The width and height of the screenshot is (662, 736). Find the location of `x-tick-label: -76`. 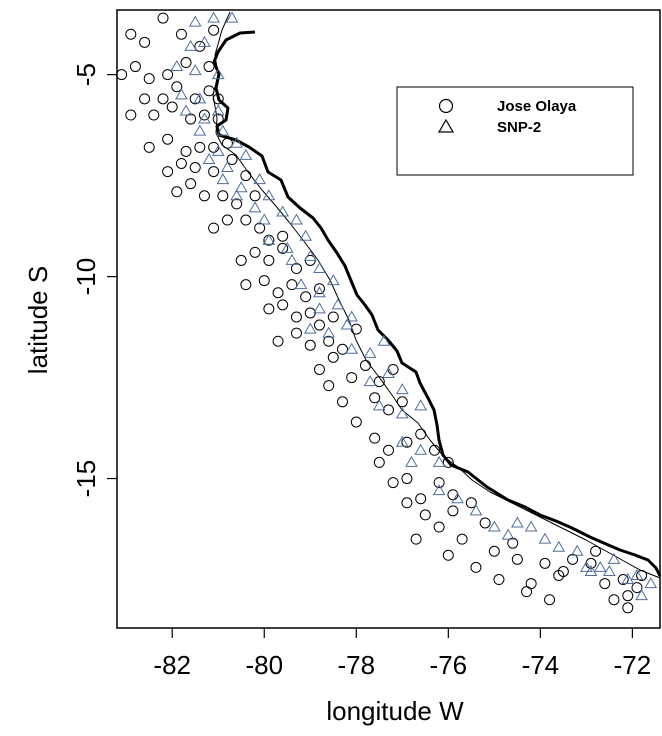

x-tick-label: -76 is located at coordinates (449, 665).